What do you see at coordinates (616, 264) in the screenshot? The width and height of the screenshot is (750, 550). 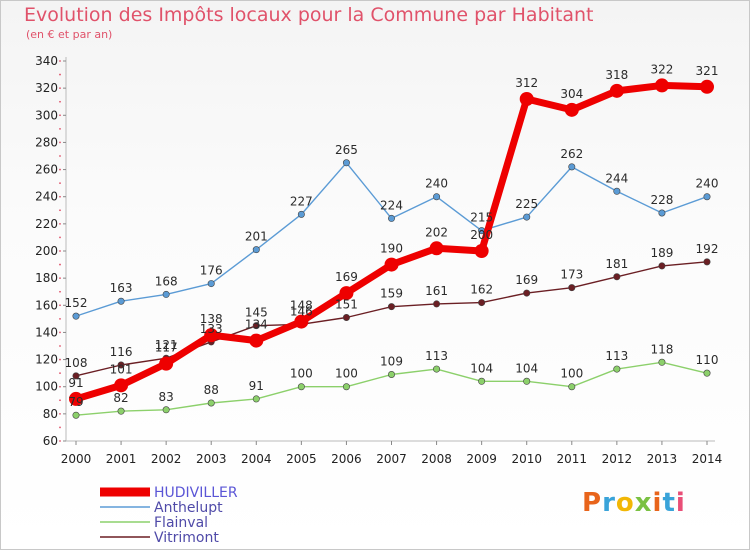 I see `data-label-vitrimont: 181` at bounding box center [616, 264].